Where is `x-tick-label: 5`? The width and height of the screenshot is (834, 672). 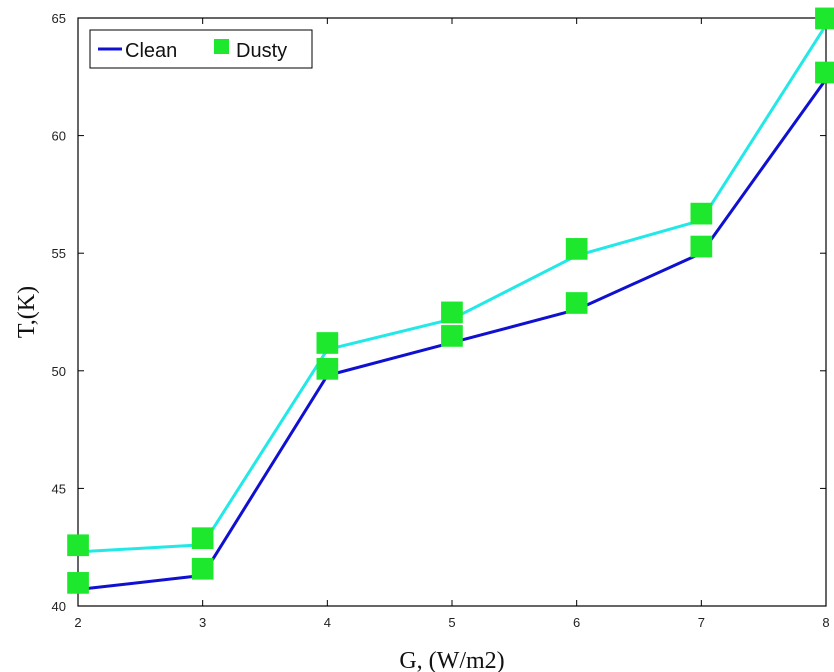
x-tick-label: 5 is located at coordinates (451, 622).